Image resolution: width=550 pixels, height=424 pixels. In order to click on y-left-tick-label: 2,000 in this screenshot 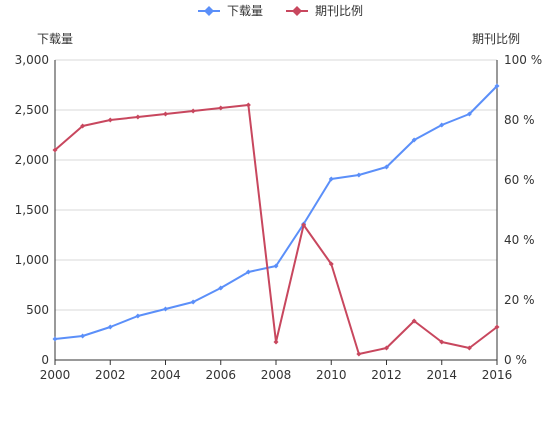, I will do `click(32, 160)`.